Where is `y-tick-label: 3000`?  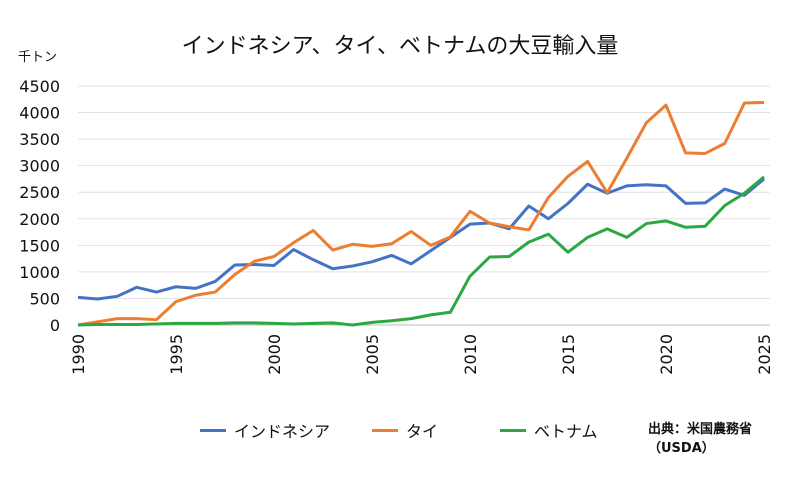 y-tick-label: 3000 is located at coordinates (39, 166).